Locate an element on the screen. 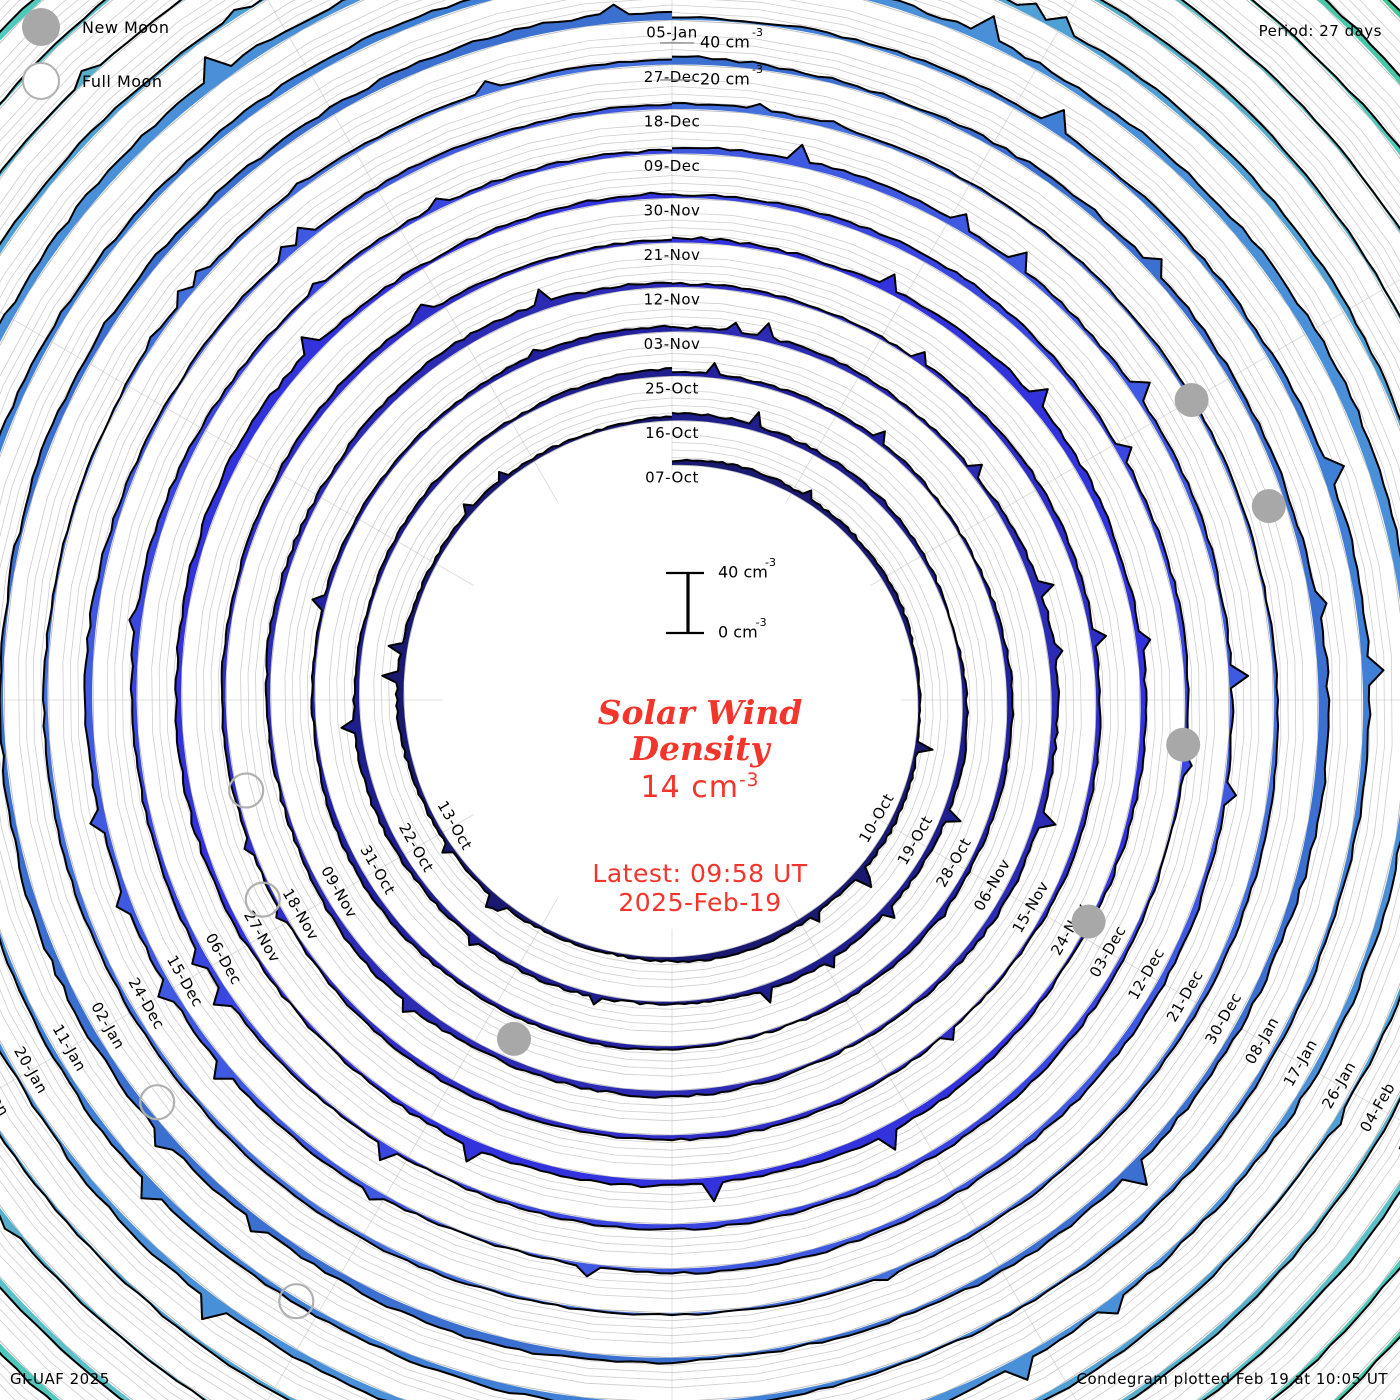  legend-item-new-moon: New Moon is located at coordinates (96, 27).